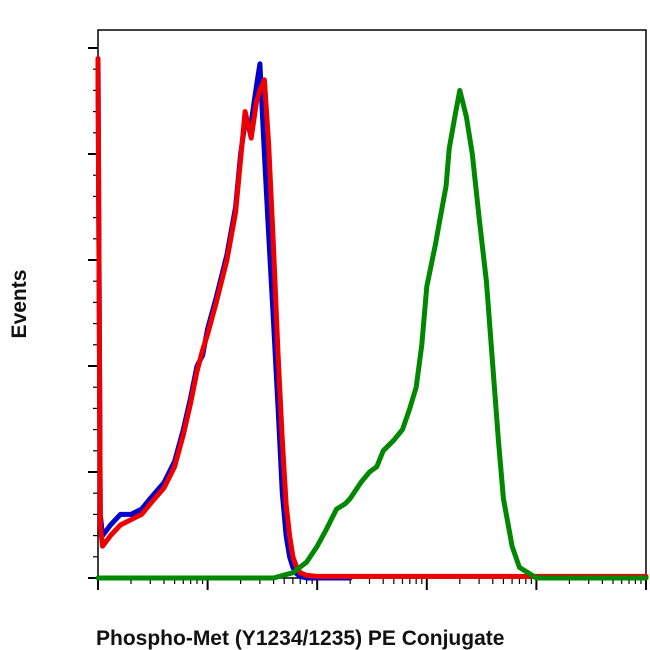  What do you see at coordinates (19, 304) in the screenshot?
I see `y-axis-title: Events` at bounding box center [19, 304].